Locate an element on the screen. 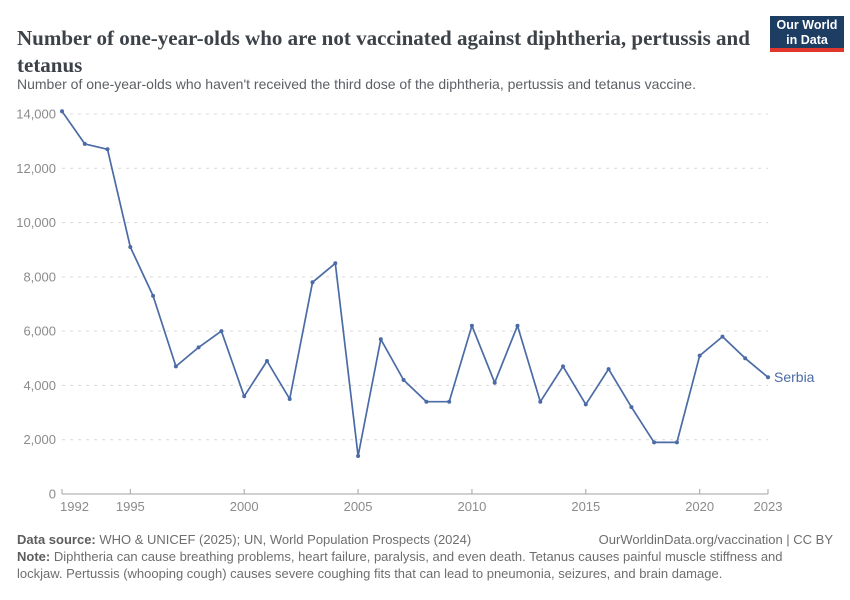  data-point-1999 is located at coordinates (221, 331).